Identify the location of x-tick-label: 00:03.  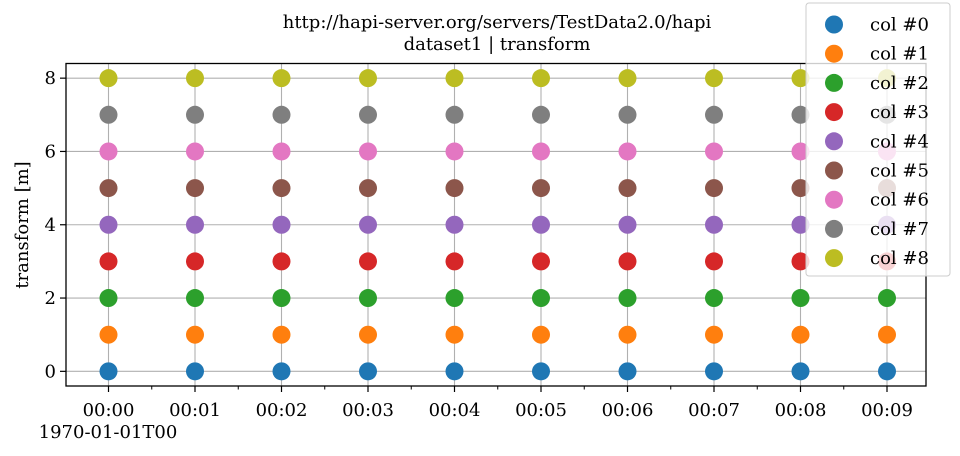
(368, 410).